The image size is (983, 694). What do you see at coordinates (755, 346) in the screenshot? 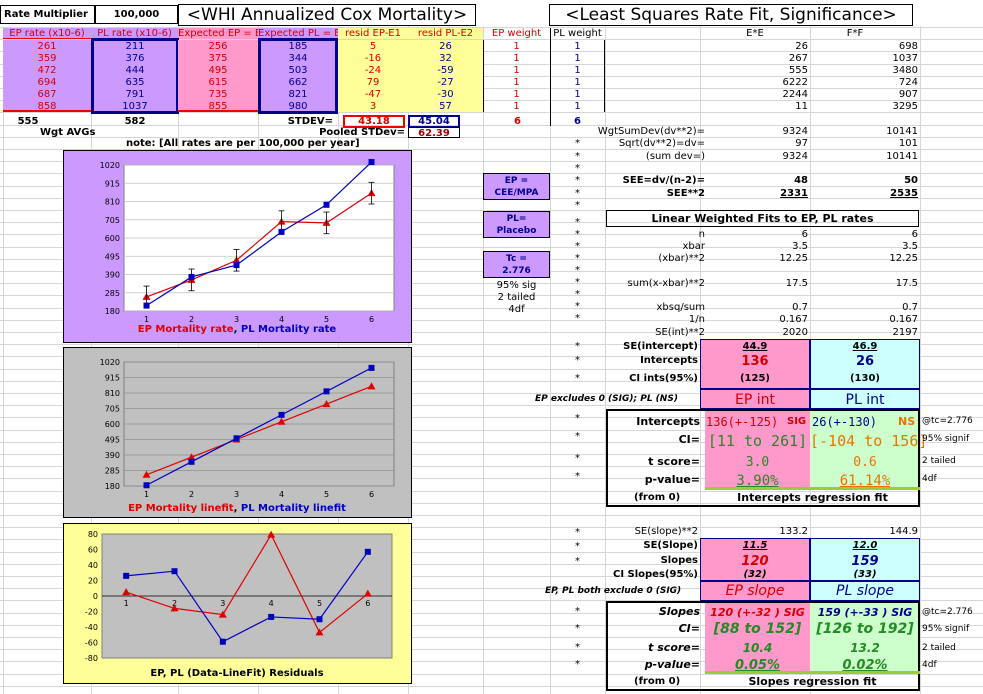
I see `int-se-e: 44.9` at bounding box center [755, 346].